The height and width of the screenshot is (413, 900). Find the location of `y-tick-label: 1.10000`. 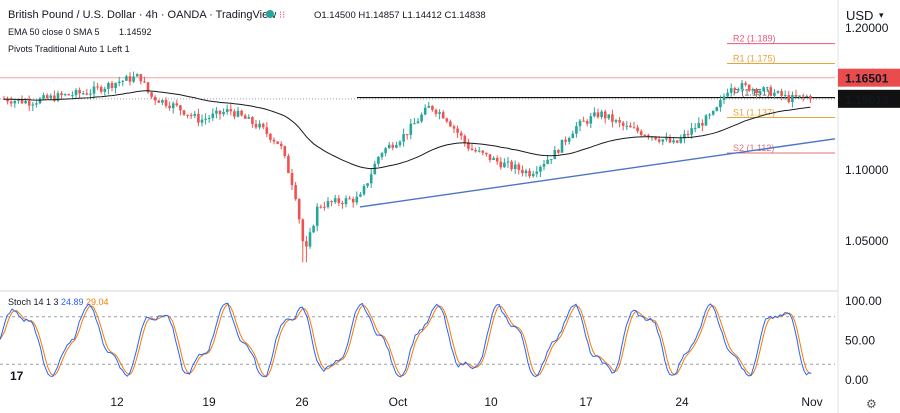

y-tick-label: 1.10000 is located at coordinates (867, 170).